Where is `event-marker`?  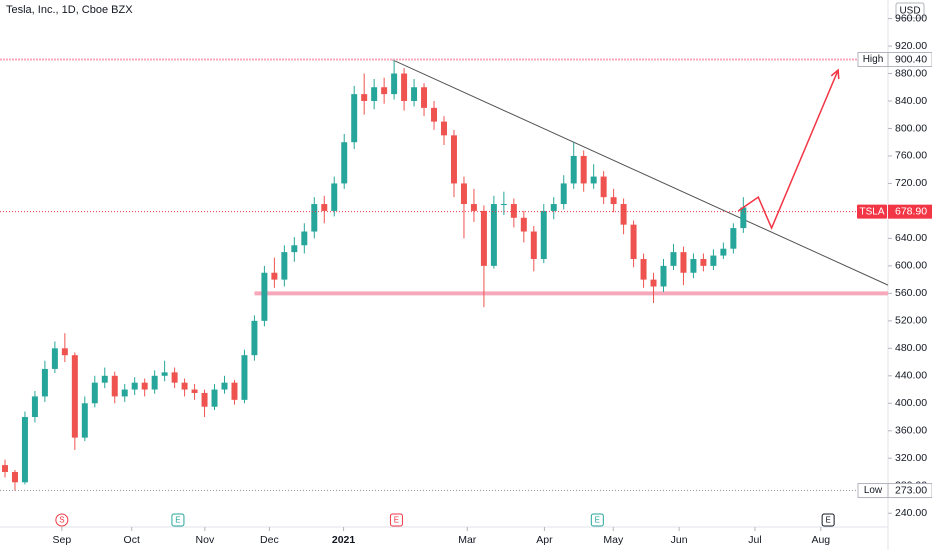 event-marker is located at coordinates (62, 520).